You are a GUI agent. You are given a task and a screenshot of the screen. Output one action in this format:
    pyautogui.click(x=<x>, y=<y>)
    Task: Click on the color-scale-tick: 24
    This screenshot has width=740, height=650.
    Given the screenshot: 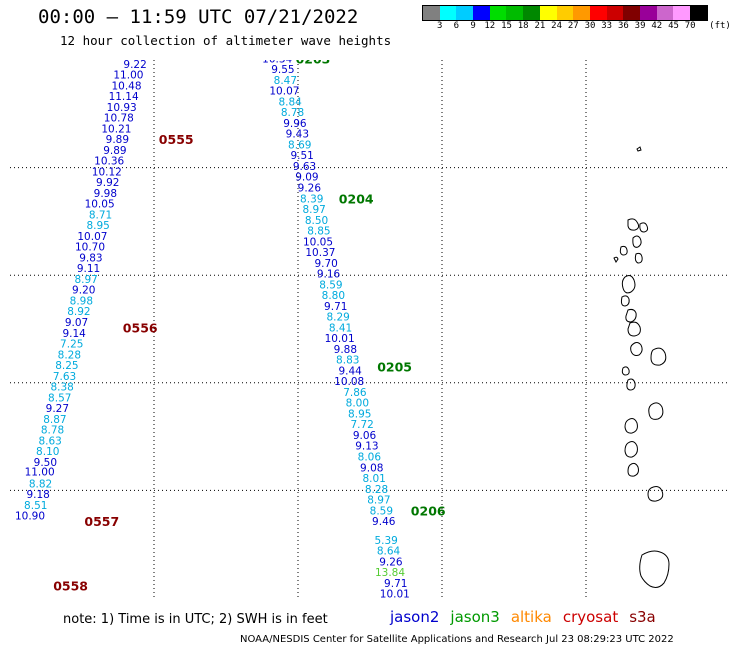 What is the action you would take?
    pyautogui.click(x=557, y=26)
    